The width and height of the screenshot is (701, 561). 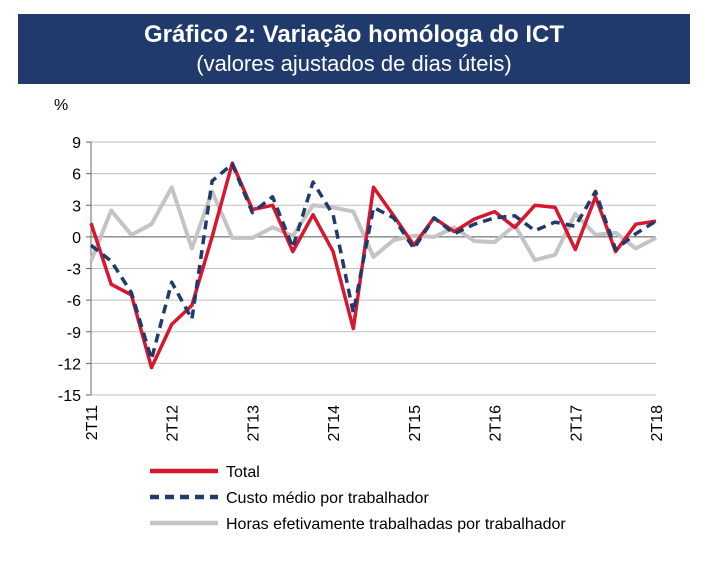 I want to click on y-tick-label-4: -3, so click(x=74, y=270).